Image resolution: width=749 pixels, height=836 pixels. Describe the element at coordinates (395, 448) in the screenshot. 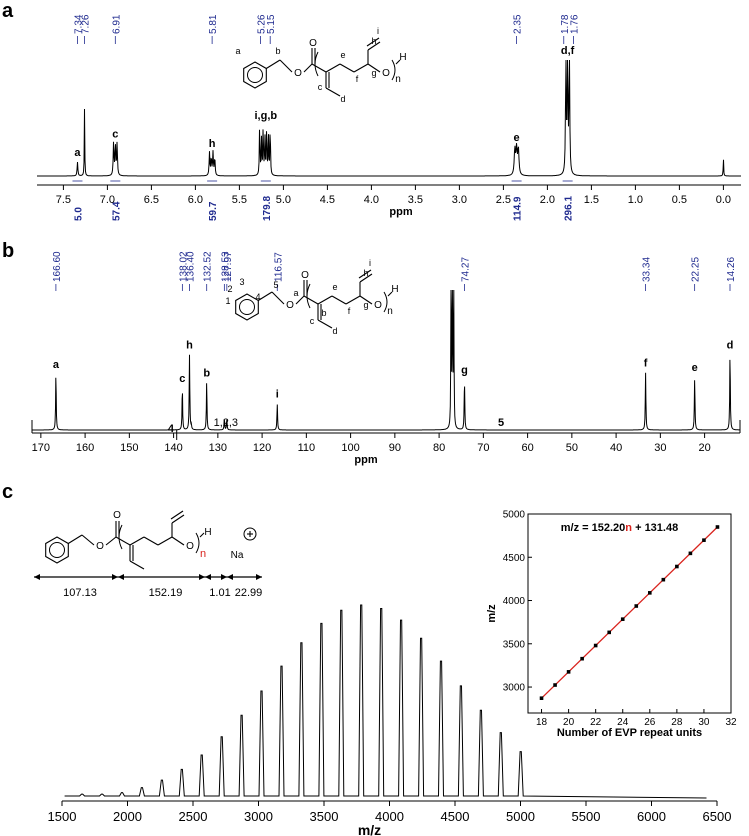

I see `x-tick-label: 90` at that location.